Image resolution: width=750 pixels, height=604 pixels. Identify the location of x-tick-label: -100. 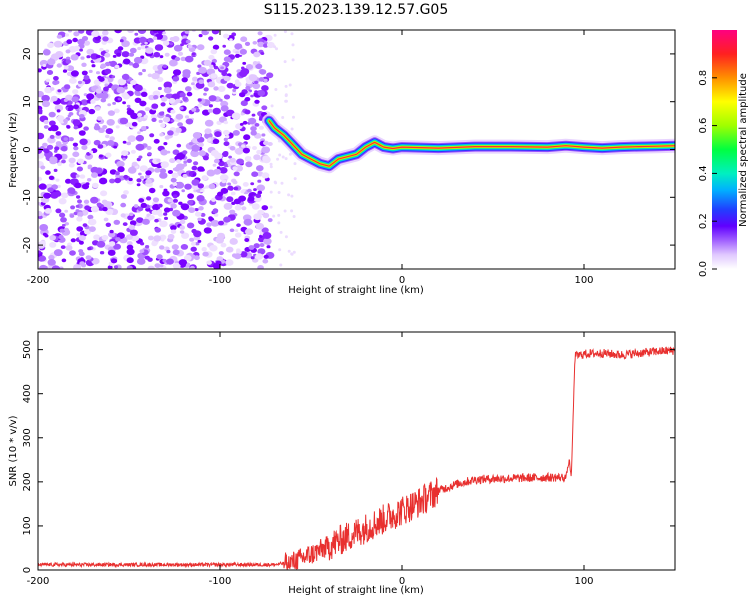
(220, 581).